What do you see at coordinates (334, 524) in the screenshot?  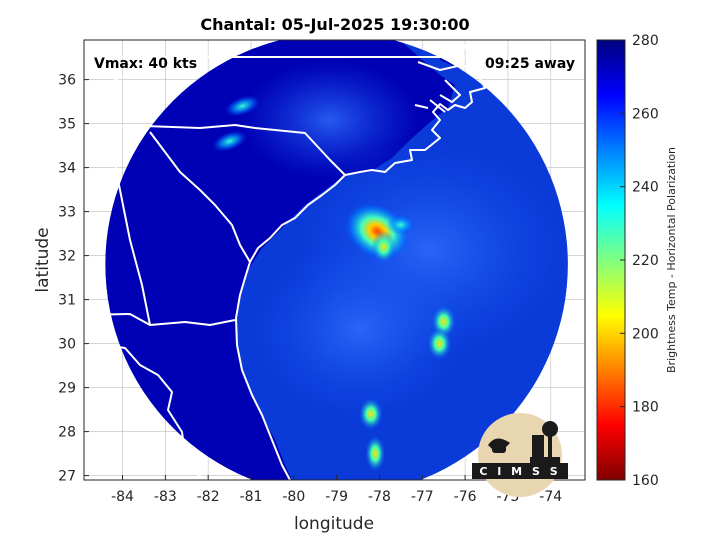 I see `x-axis-label: longitude` at bounding box center [334, 524].